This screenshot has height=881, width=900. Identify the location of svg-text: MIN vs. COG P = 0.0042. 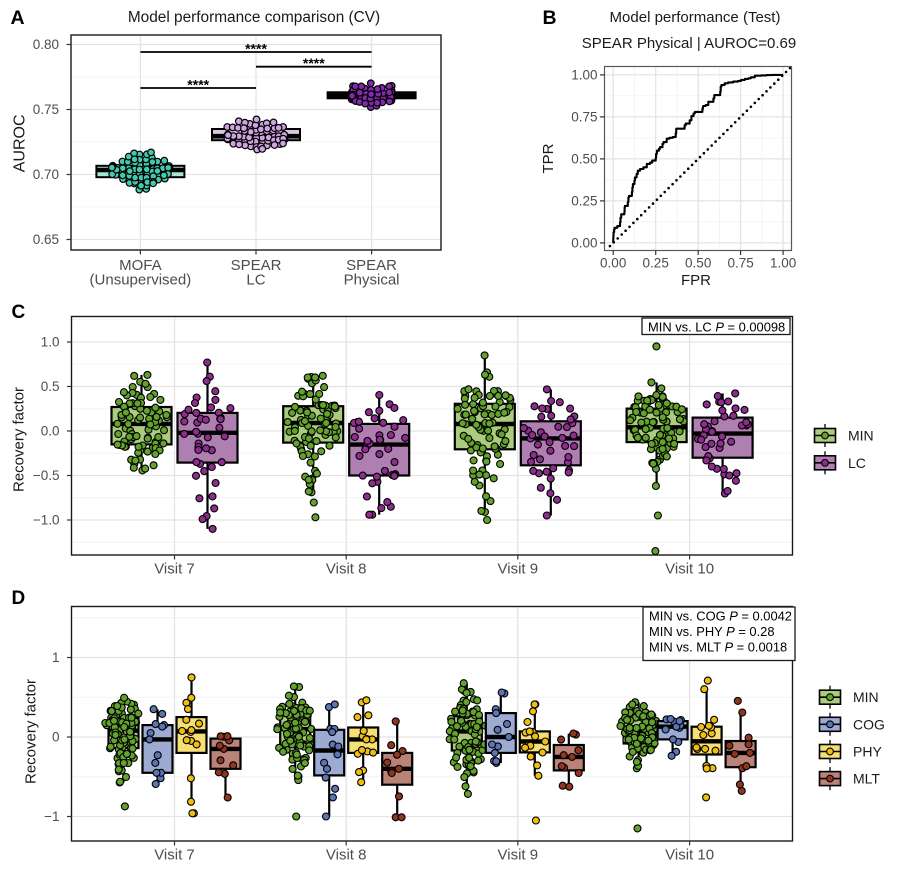
(720, 615).